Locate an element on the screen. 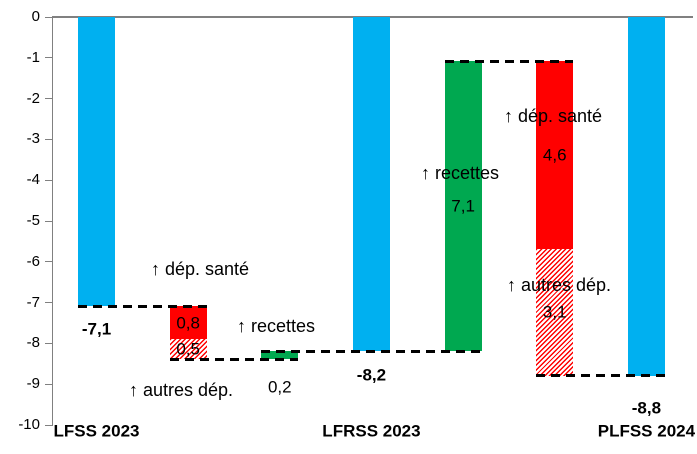 This screenshot has height=454, width=697. y-axis-tick-label: -9 is located at coordinates (33, 384).